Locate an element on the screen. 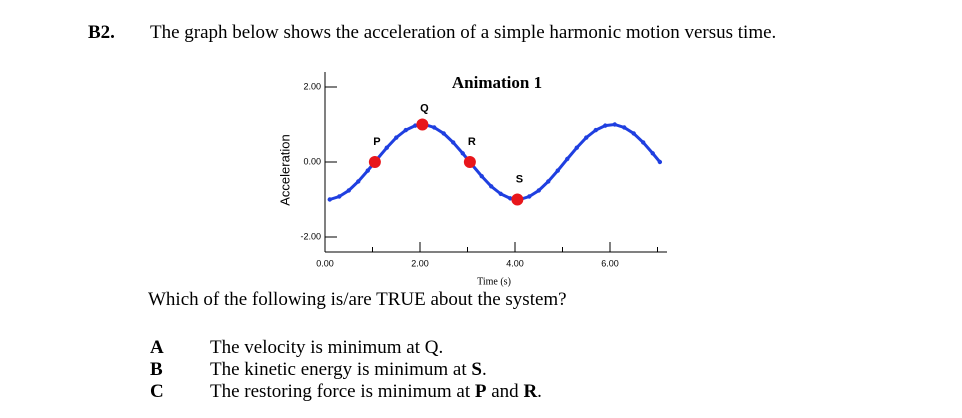 The height and width of the screenshot is (418, 962). option-keyword: R is located at coordinates (530, 391).